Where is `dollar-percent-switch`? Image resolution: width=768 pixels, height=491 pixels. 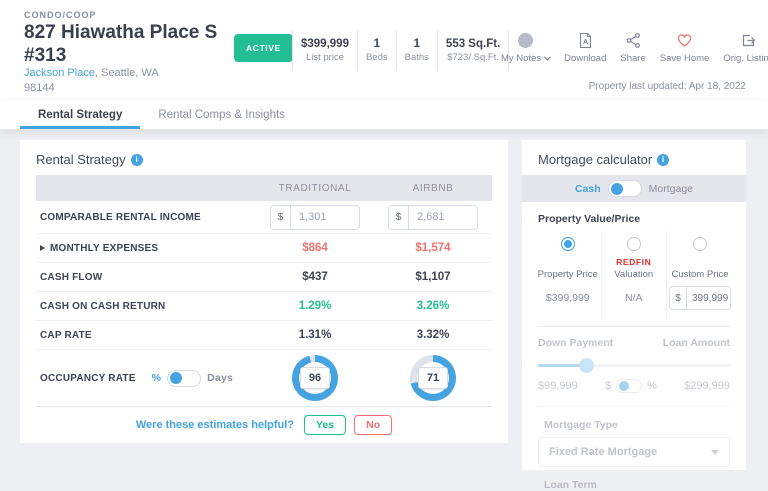 dollar-percent-switch is located at coordinates (629, 386).